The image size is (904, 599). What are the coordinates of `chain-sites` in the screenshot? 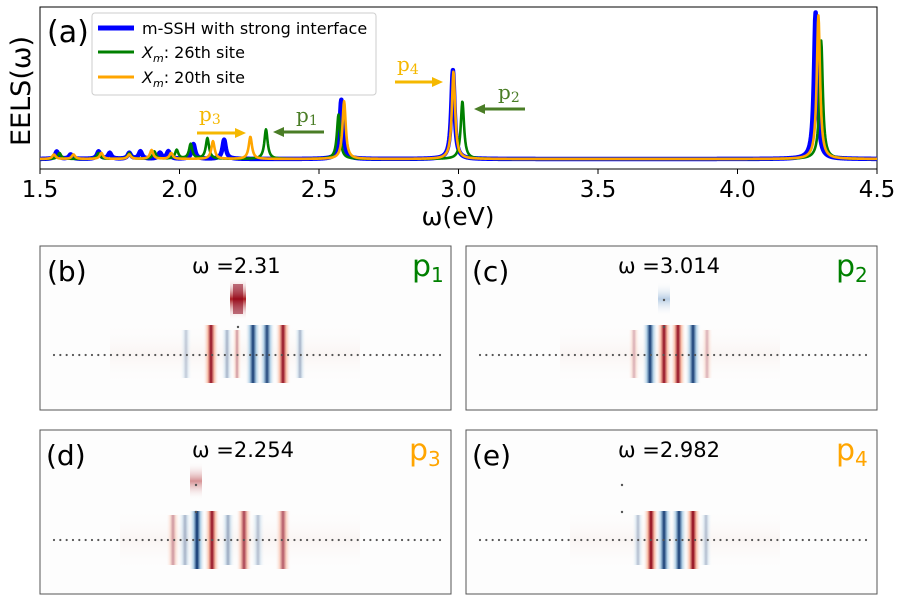 It's located at (247, 355).